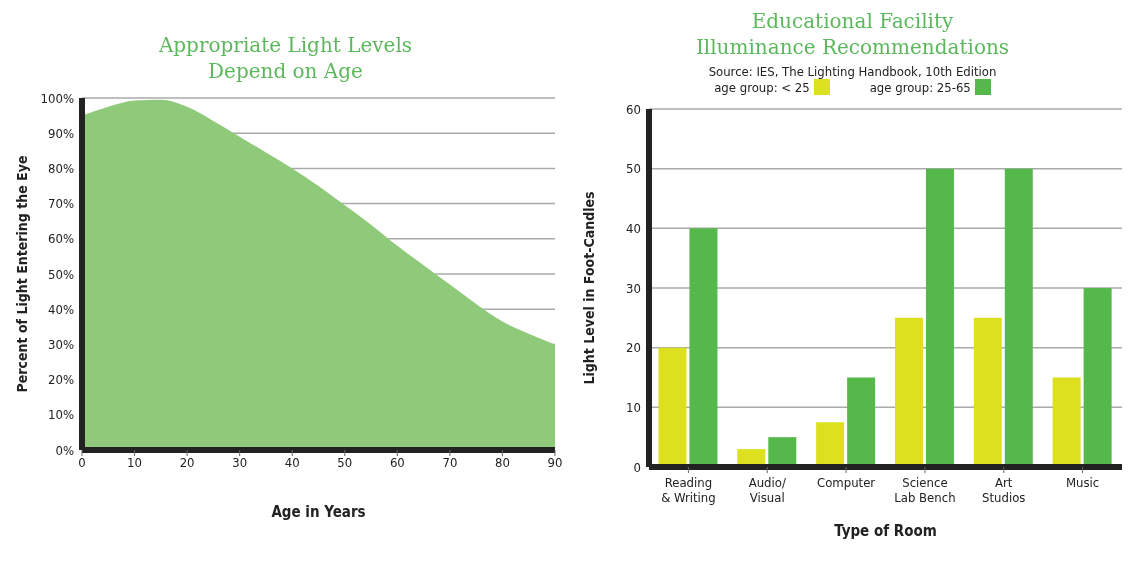  I want to click on x-tick-label: 70, so click(450, 463).